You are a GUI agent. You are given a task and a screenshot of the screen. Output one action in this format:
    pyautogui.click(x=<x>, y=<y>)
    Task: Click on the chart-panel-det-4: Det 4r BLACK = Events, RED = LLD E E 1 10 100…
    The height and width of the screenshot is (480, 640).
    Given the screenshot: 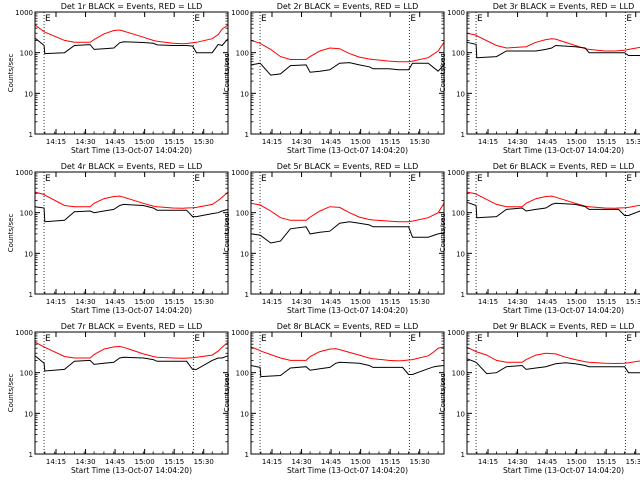 What is the action you would take?
    pyautogui.click(x=118, y=238)
    